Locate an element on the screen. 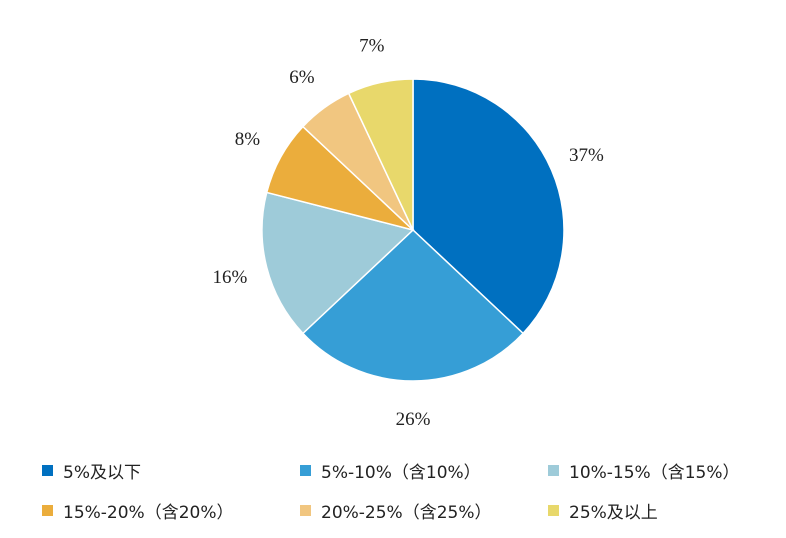 This screenshot has height=538, width=786. slice-label-3: 8% is located at coordinates (248, 139).